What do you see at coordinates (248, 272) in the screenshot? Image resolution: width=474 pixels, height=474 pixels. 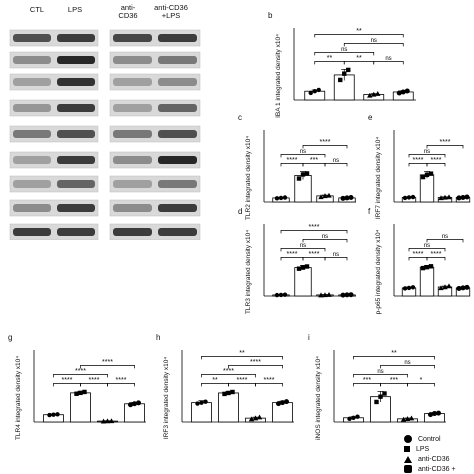 I see `y-axis-label: TLR3 integrated density x10⁴` at bounding box center [248, 272].